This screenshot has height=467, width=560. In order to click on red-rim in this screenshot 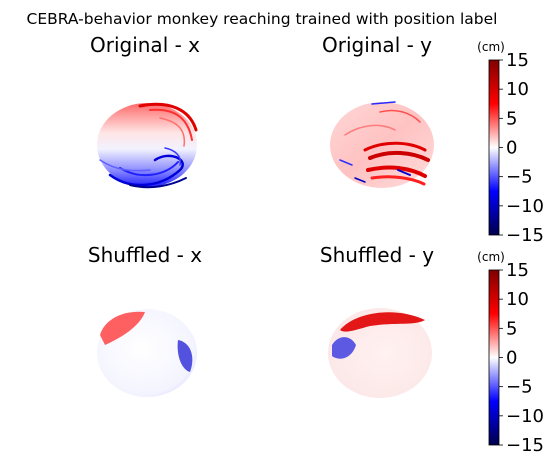, I will do `click(382, 322)`.